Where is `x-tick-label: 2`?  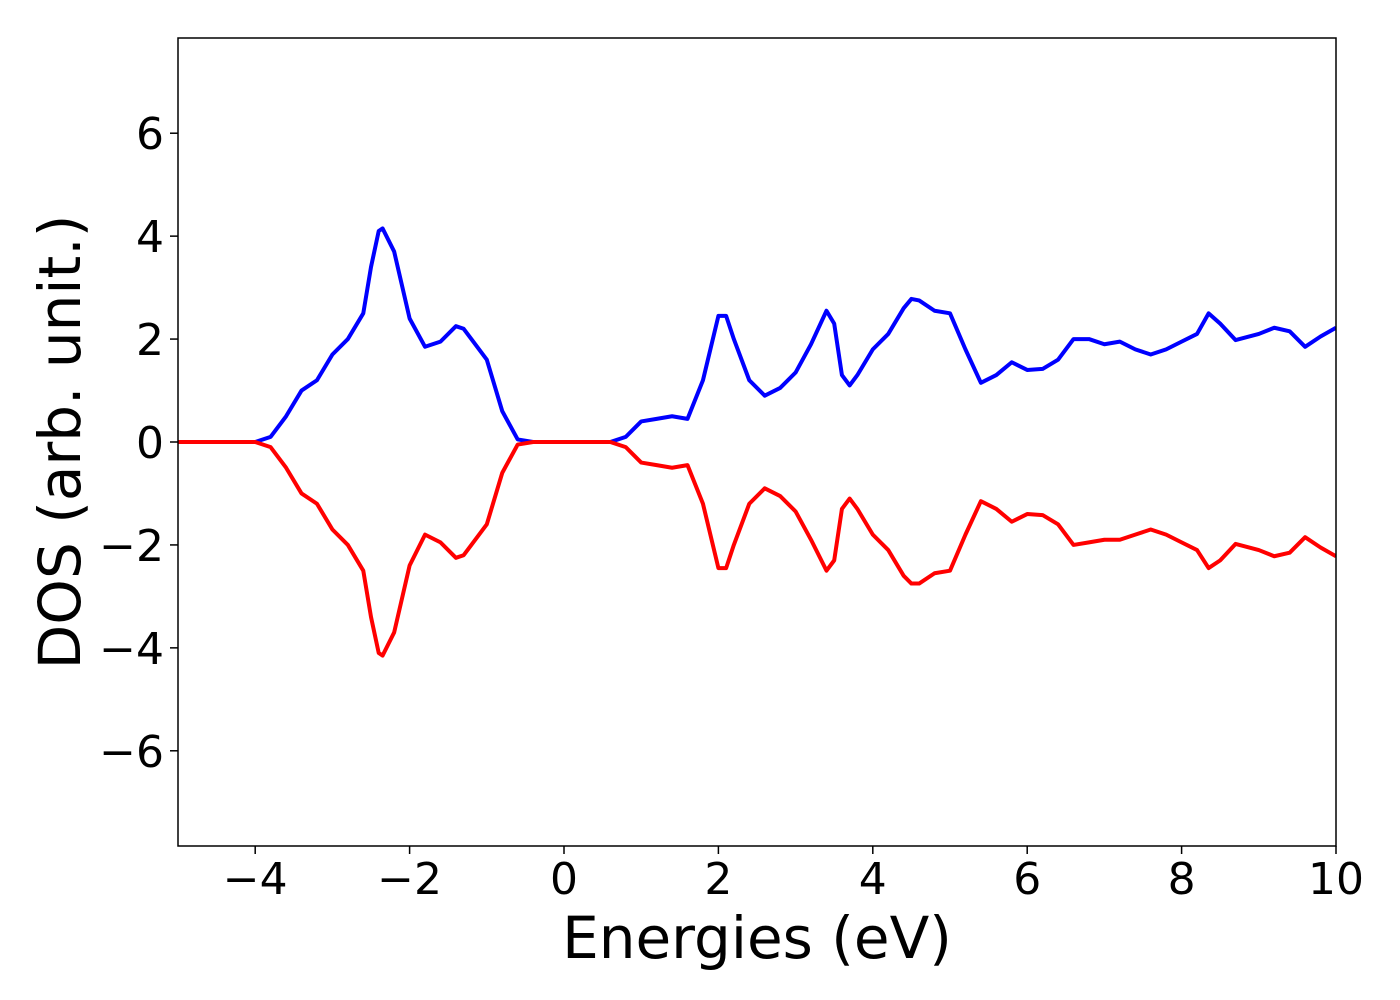 x-tick-label: 2 is located at coordinates (718, 879).